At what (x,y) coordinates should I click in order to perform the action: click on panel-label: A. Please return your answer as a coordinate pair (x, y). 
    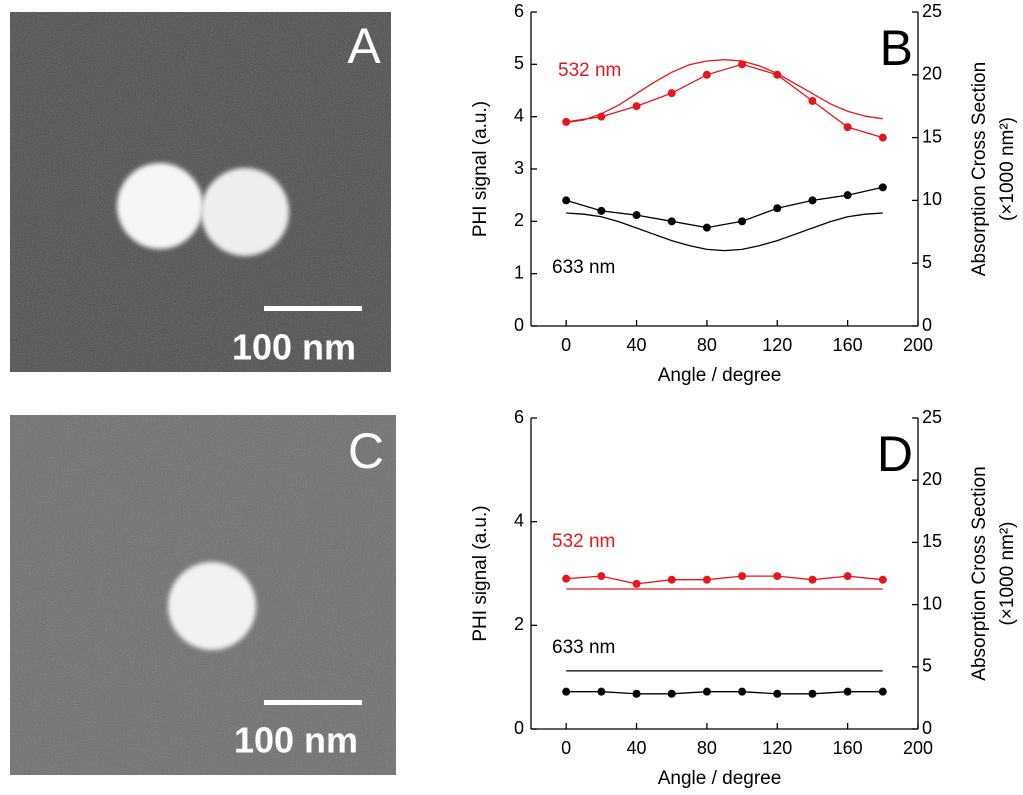
    Looking at the image, I should click on (364, 46).